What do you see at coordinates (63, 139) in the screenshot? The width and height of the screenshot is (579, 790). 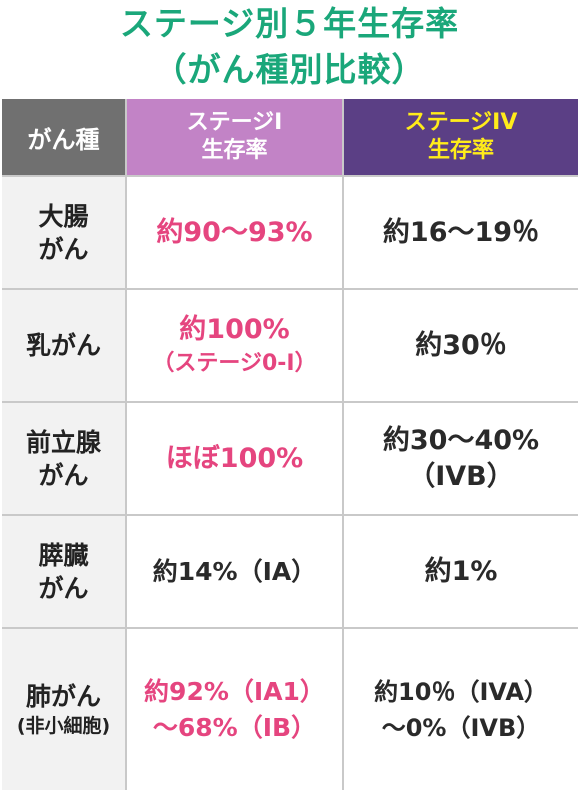 I see `header-cancer-type-label: がん種` at bounding box center [63, 139].